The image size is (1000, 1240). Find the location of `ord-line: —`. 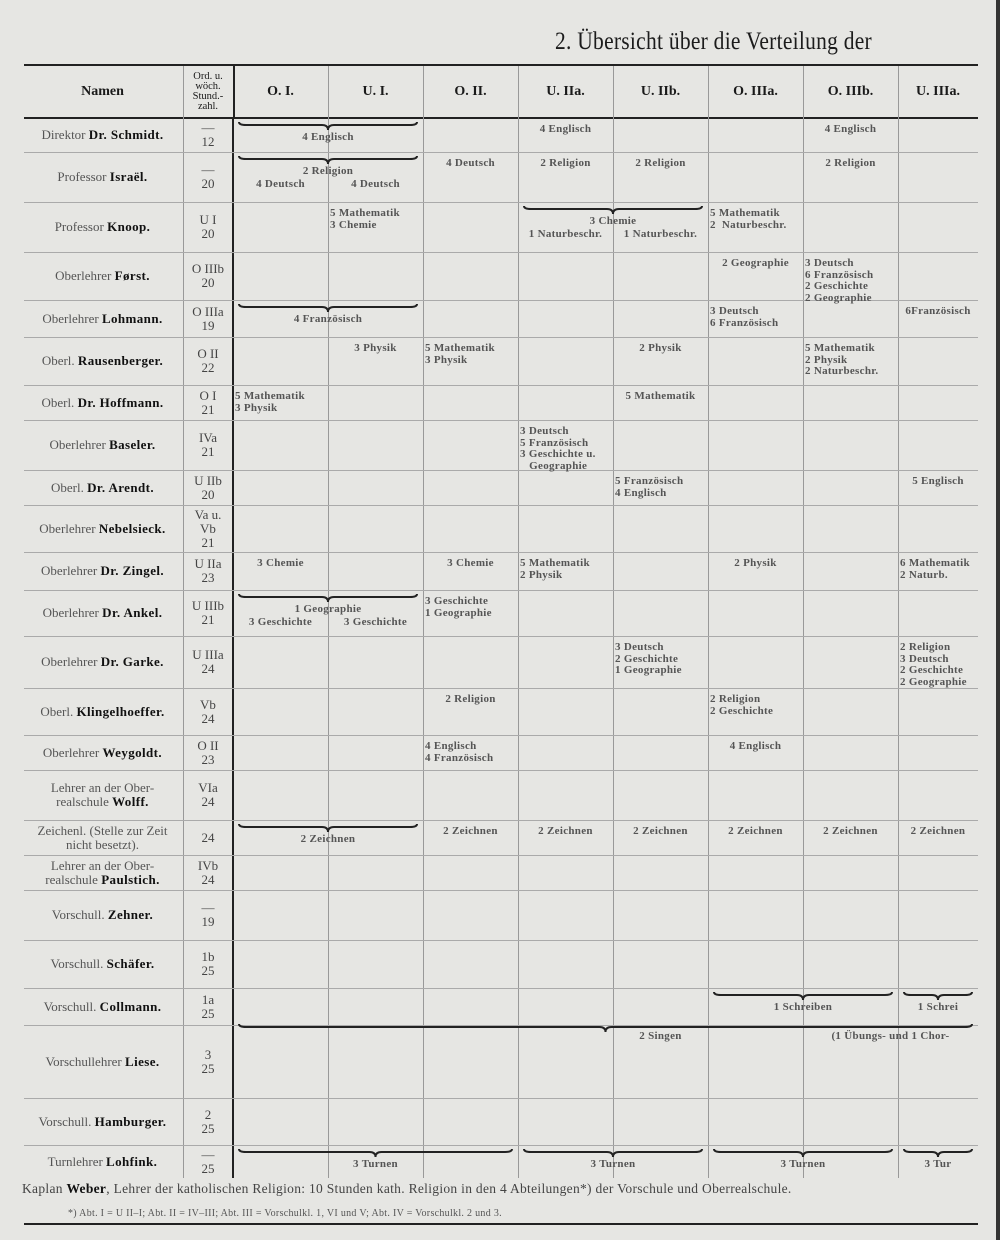

ord-line: — is located at coordinates (208, 169).